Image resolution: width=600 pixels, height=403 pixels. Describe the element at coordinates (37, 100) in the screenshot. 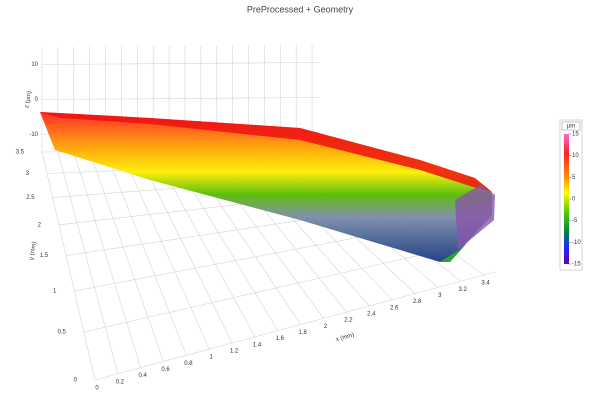

I see `z-tick-label: 0` at that location.